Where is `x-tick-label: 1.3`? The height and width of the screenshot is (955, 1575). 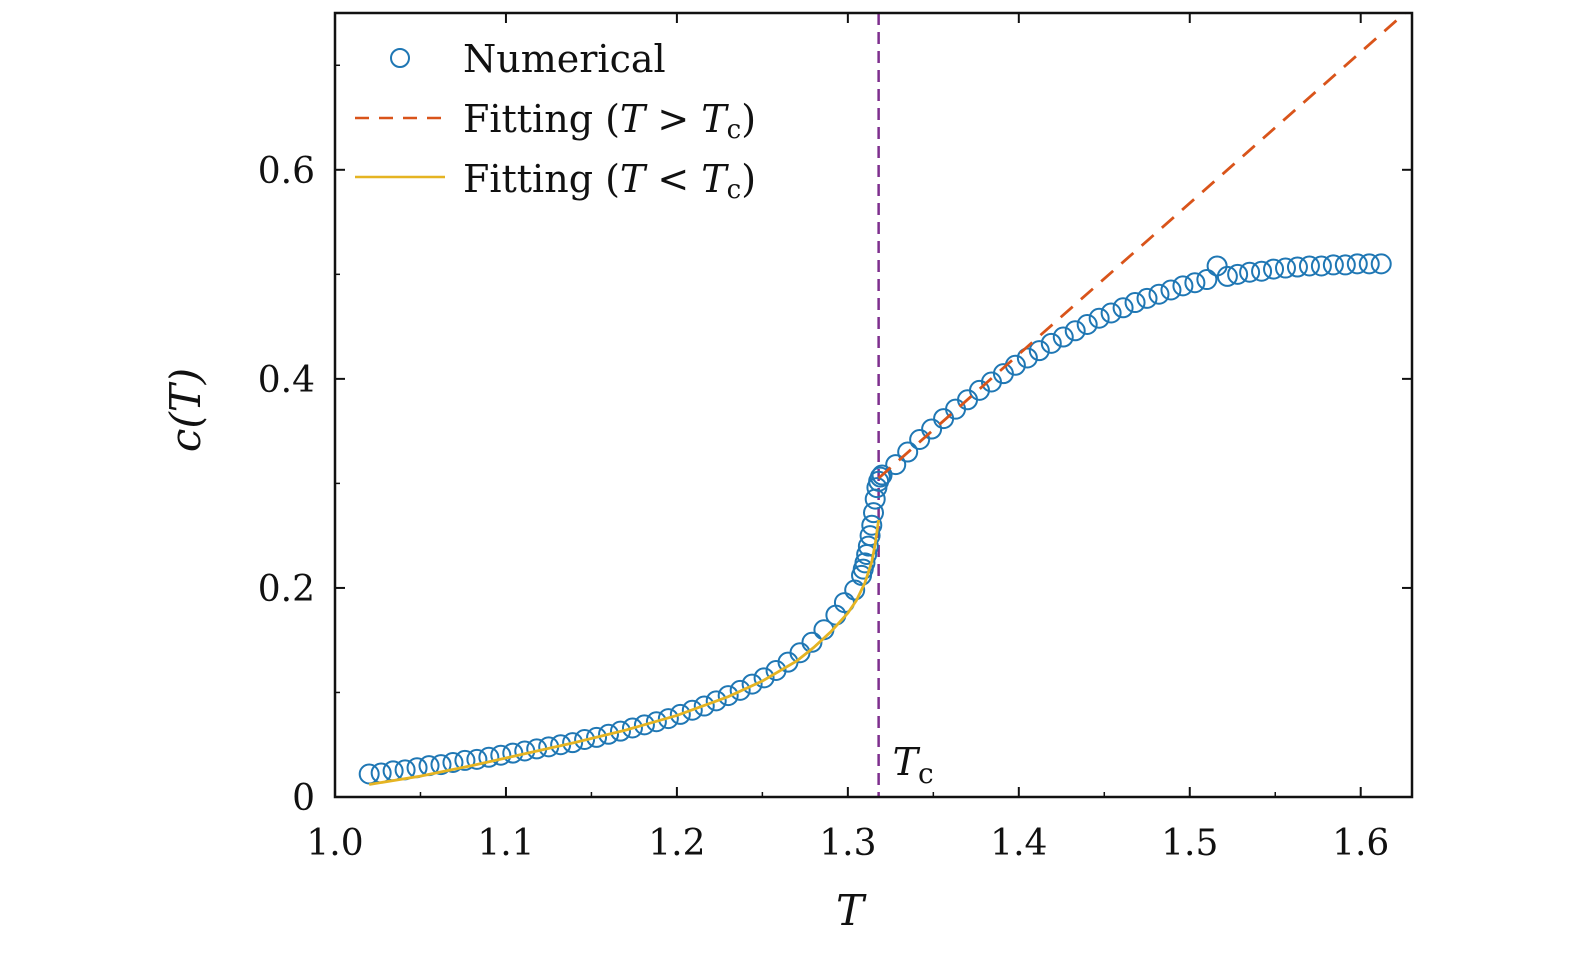
x-tick-label: 1.3 is located at coordinates (847, 843).